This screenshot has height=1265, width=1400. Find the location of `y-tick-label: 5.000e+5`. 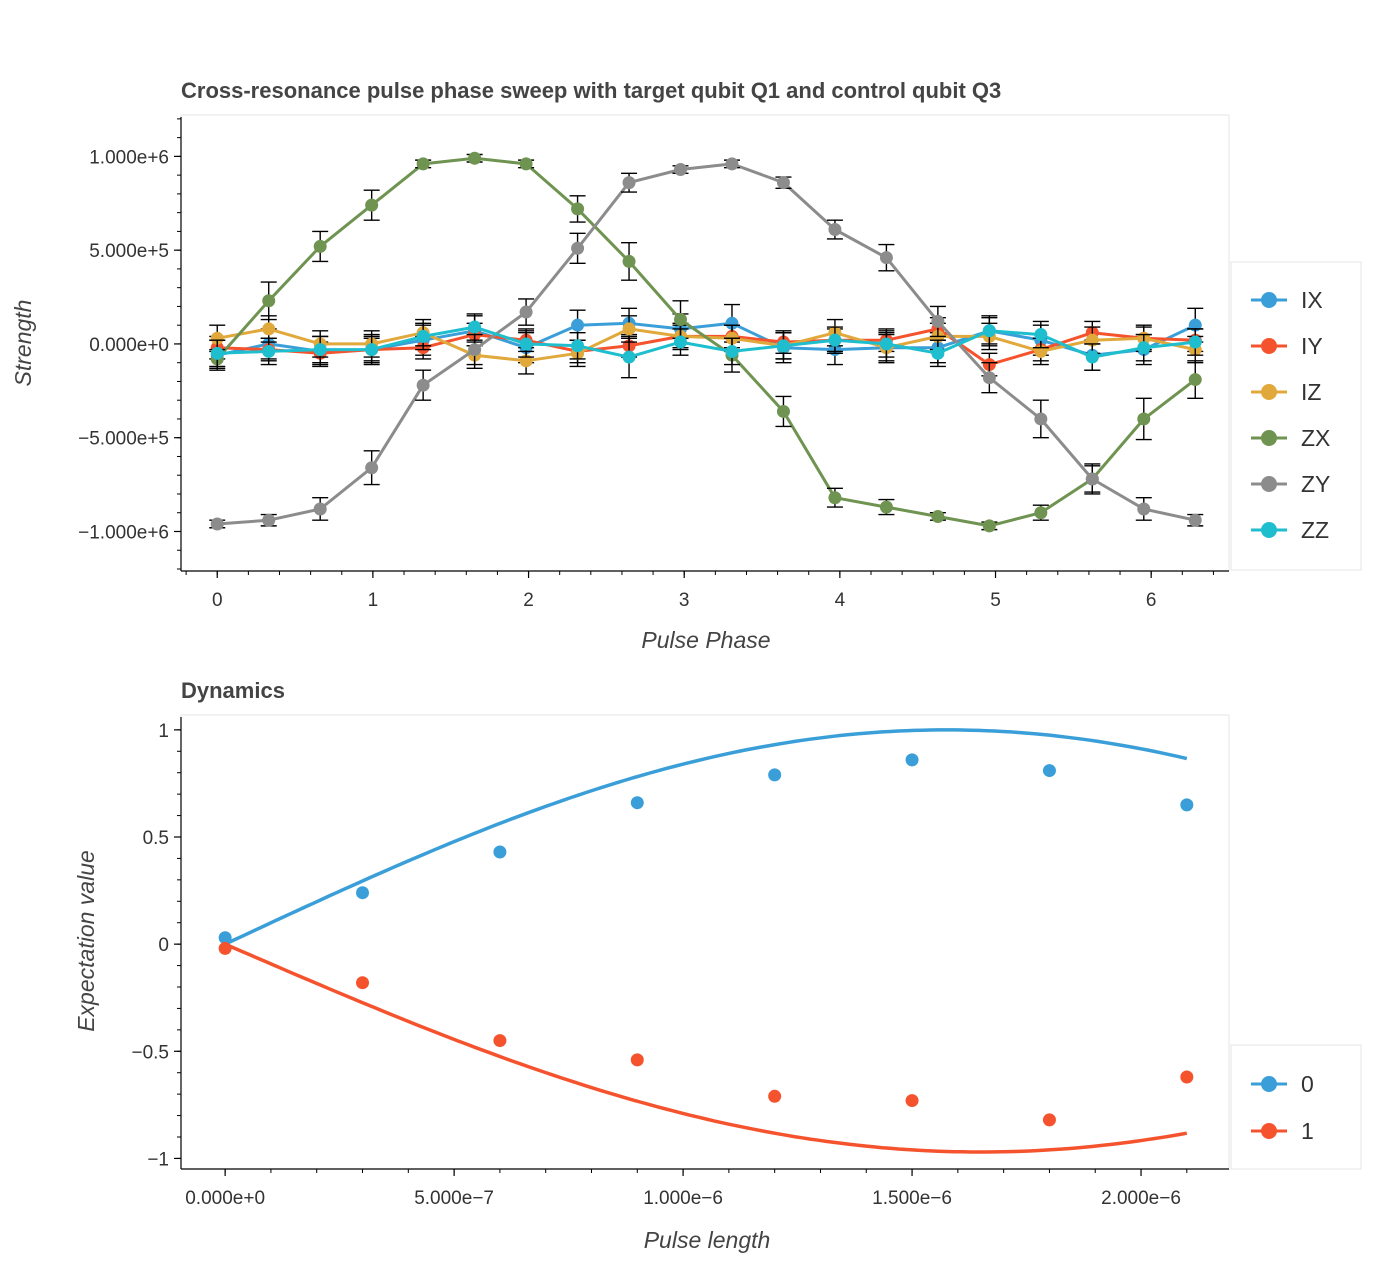

y-tick-label: 5.000e+5 is located at coordinates (129, 251).